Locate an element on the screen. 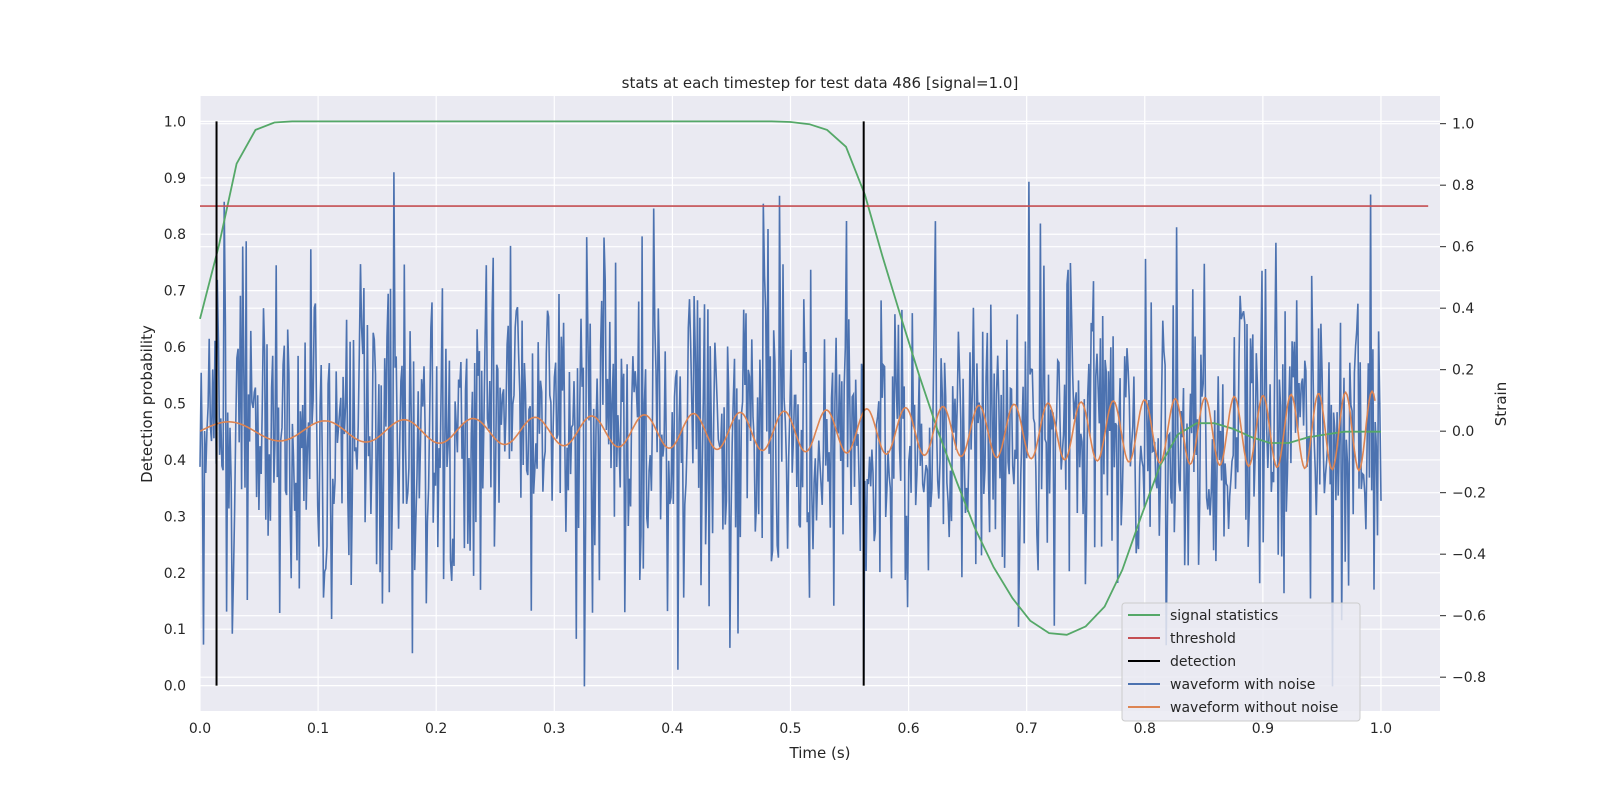 This screenshot has height=800, width=1600. legend-label-waveform-with-noise: waveform with noise is located at coordinates (1242, 685).